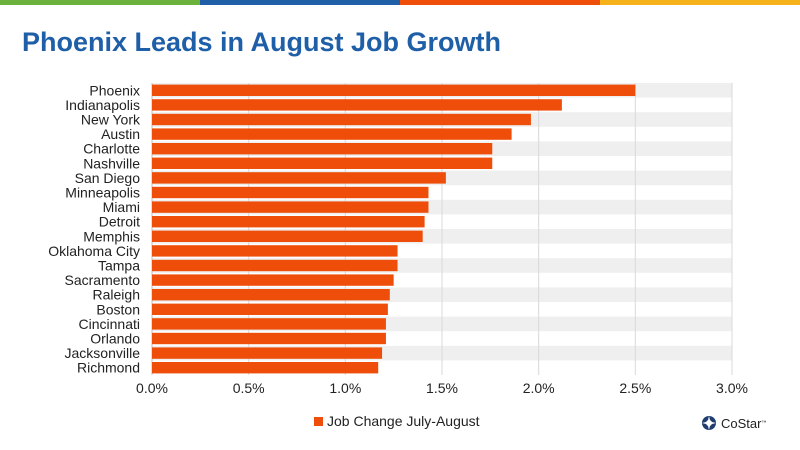  Describe the element at coordinates (102, 105) in the screenshot. I see `y-category-label: Indianapolis` at that location.